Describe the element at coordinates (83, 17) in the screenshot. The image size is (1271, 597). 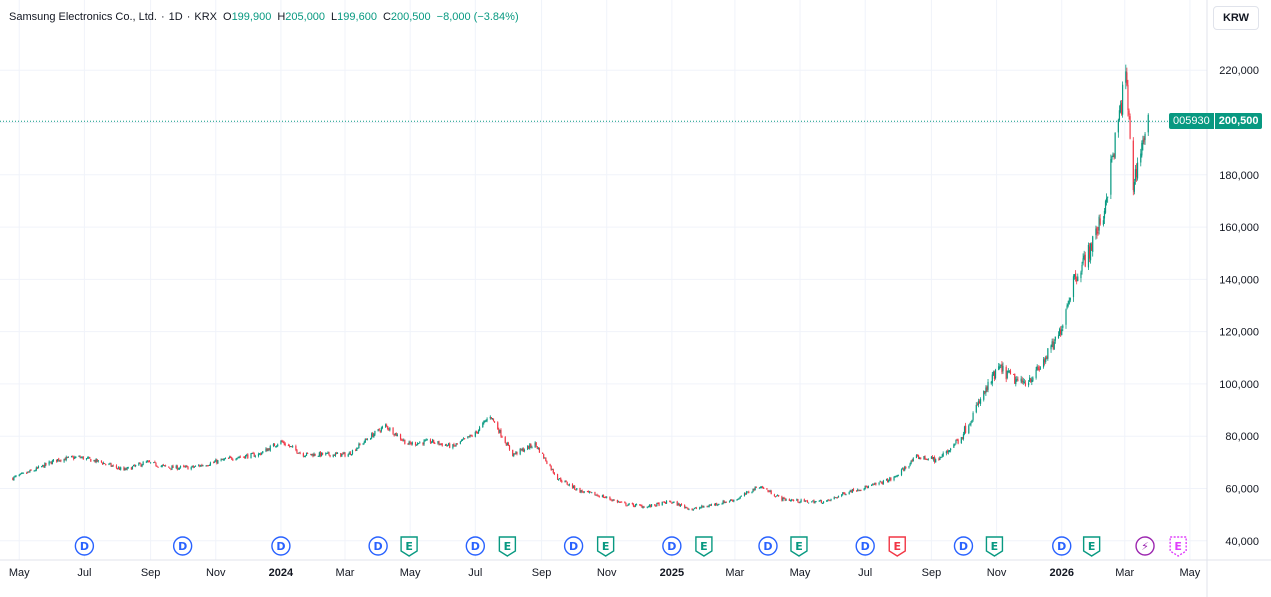
I see `legend-symbol: Samsung Electronics Co., Ltd.` at that location.